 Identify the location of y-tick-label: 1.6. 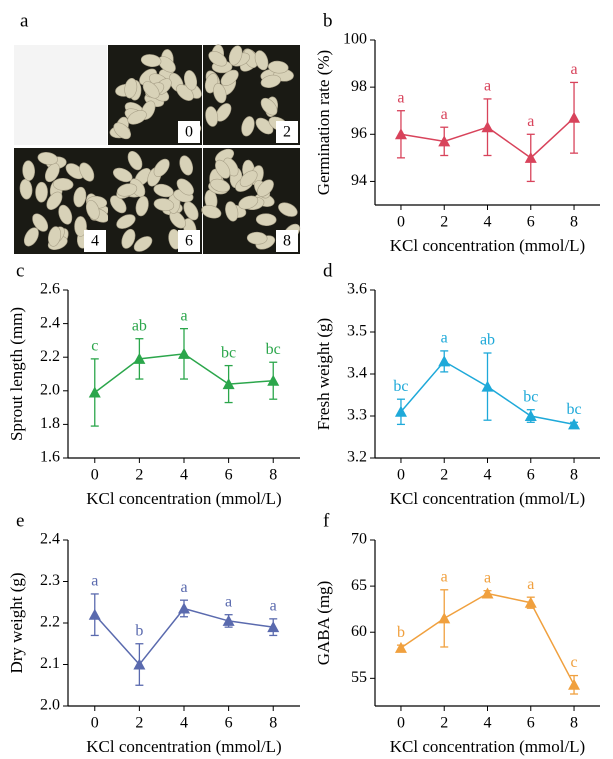
(50, 457).